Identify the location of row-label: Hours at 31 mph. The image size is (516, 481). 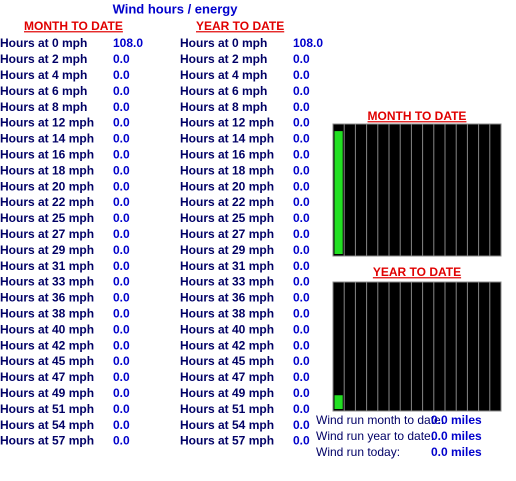
(47, 266).